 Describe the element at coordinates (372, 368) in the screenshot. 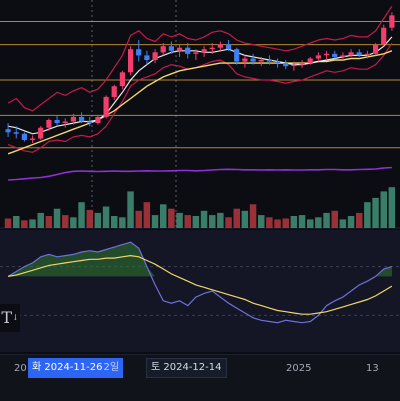

I see `time-tick: 13` at that location.